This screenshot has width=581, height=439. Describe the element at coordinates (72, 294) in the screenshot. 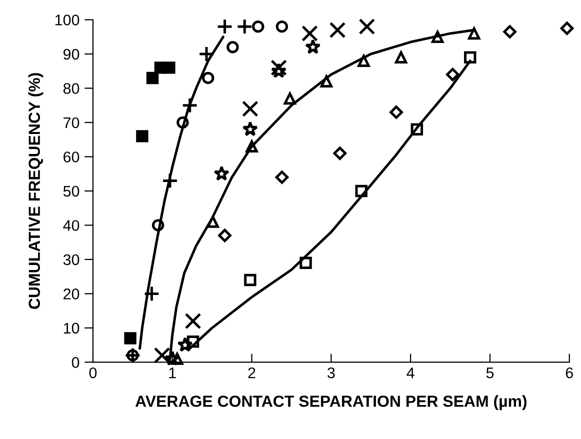

I see `y-tick-label: 20` at that location.